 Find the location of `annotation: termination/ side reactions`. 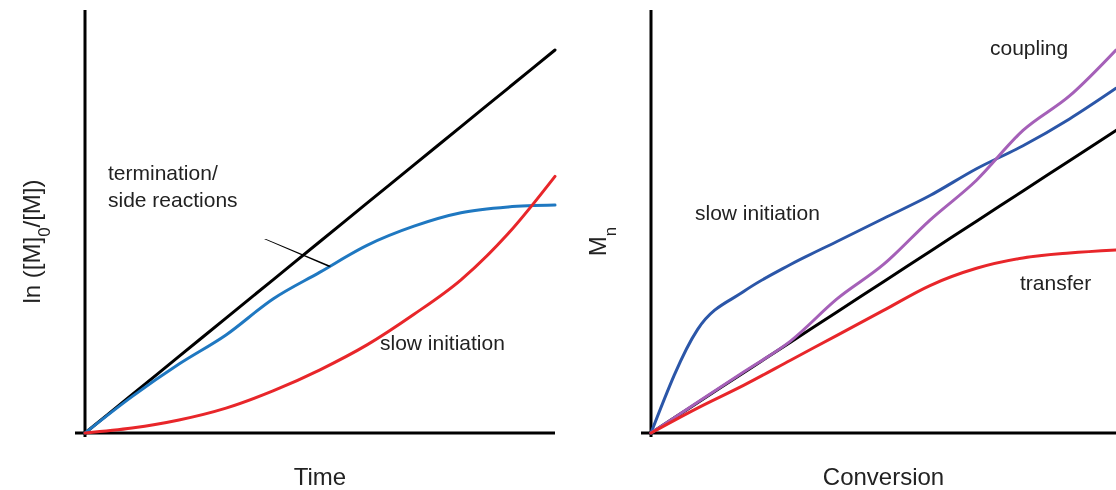

annotation: termination/ side reactions is located at coordinates (173, 186).